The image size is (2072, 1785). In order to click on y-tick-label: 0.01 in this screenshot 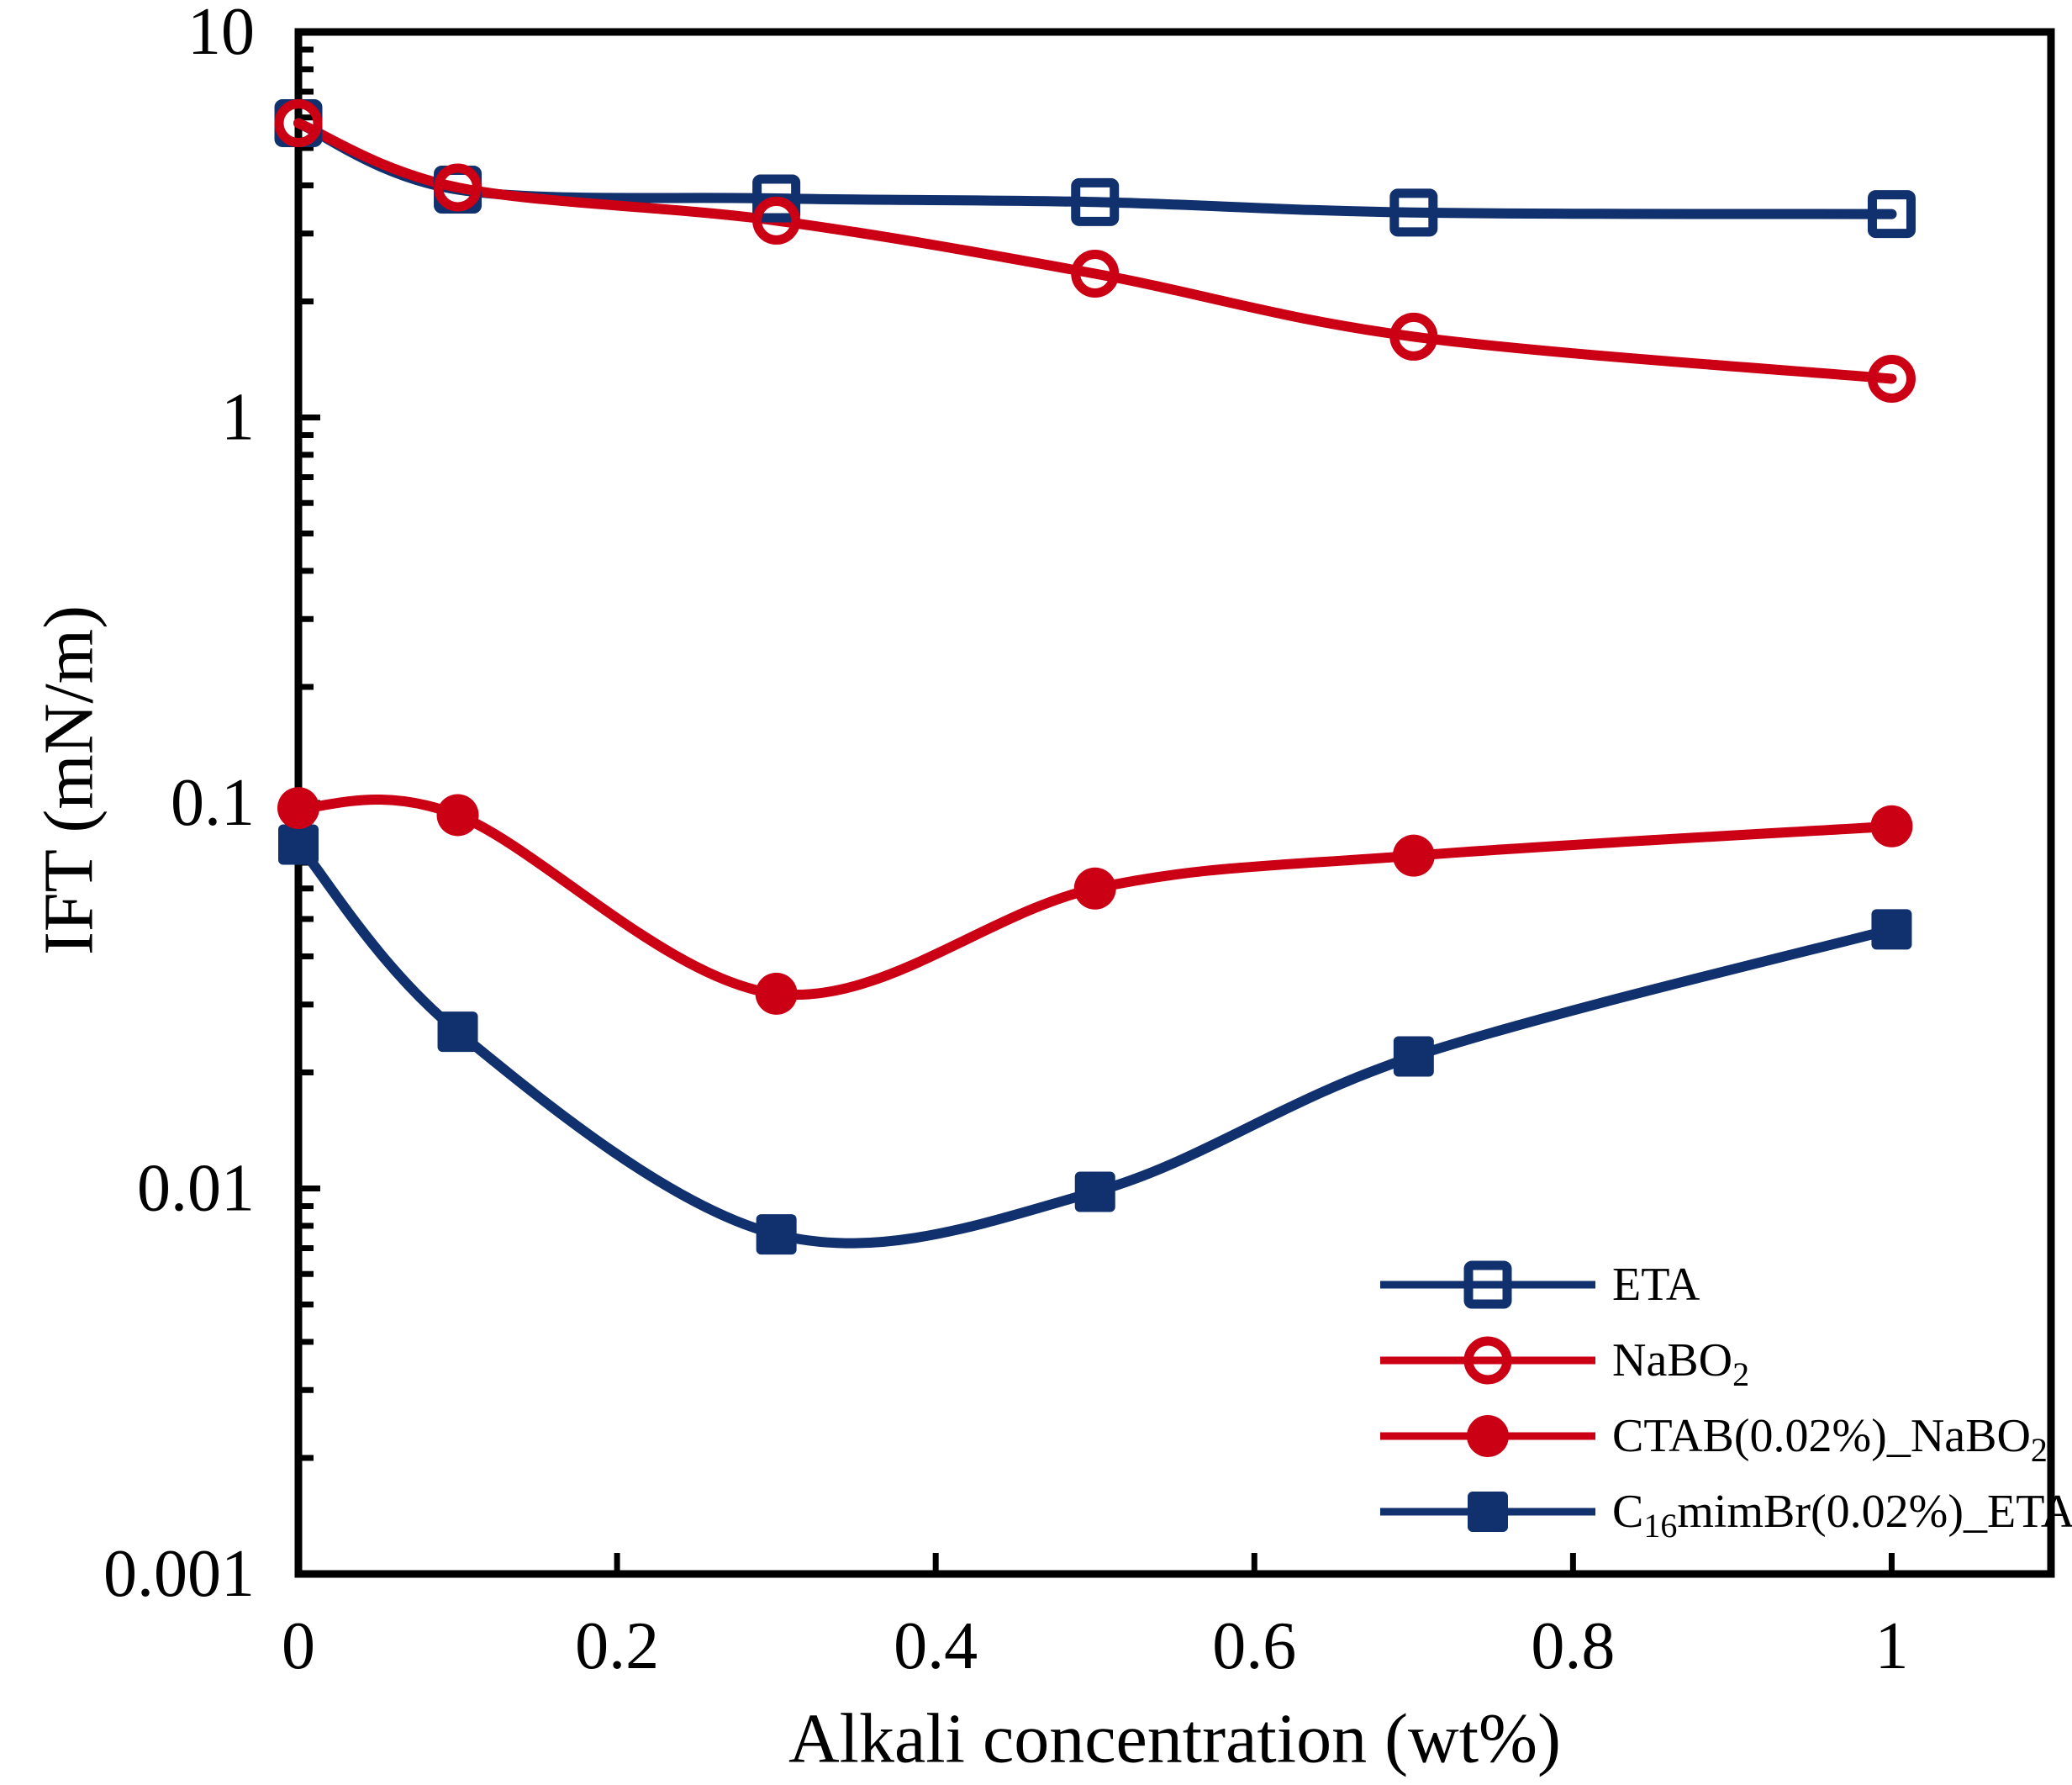, I will do `click(196, 1189)`.